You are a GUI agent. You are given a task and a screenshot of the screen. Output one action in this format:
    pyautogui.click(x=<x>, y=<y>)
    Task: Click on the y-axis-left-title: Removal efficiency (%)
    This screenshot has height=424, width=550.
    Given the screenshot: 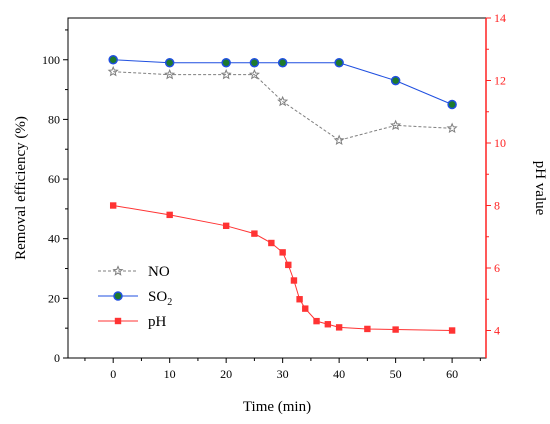 What is the action you would take?
    pyautogui.click(x=21, y=188)
    